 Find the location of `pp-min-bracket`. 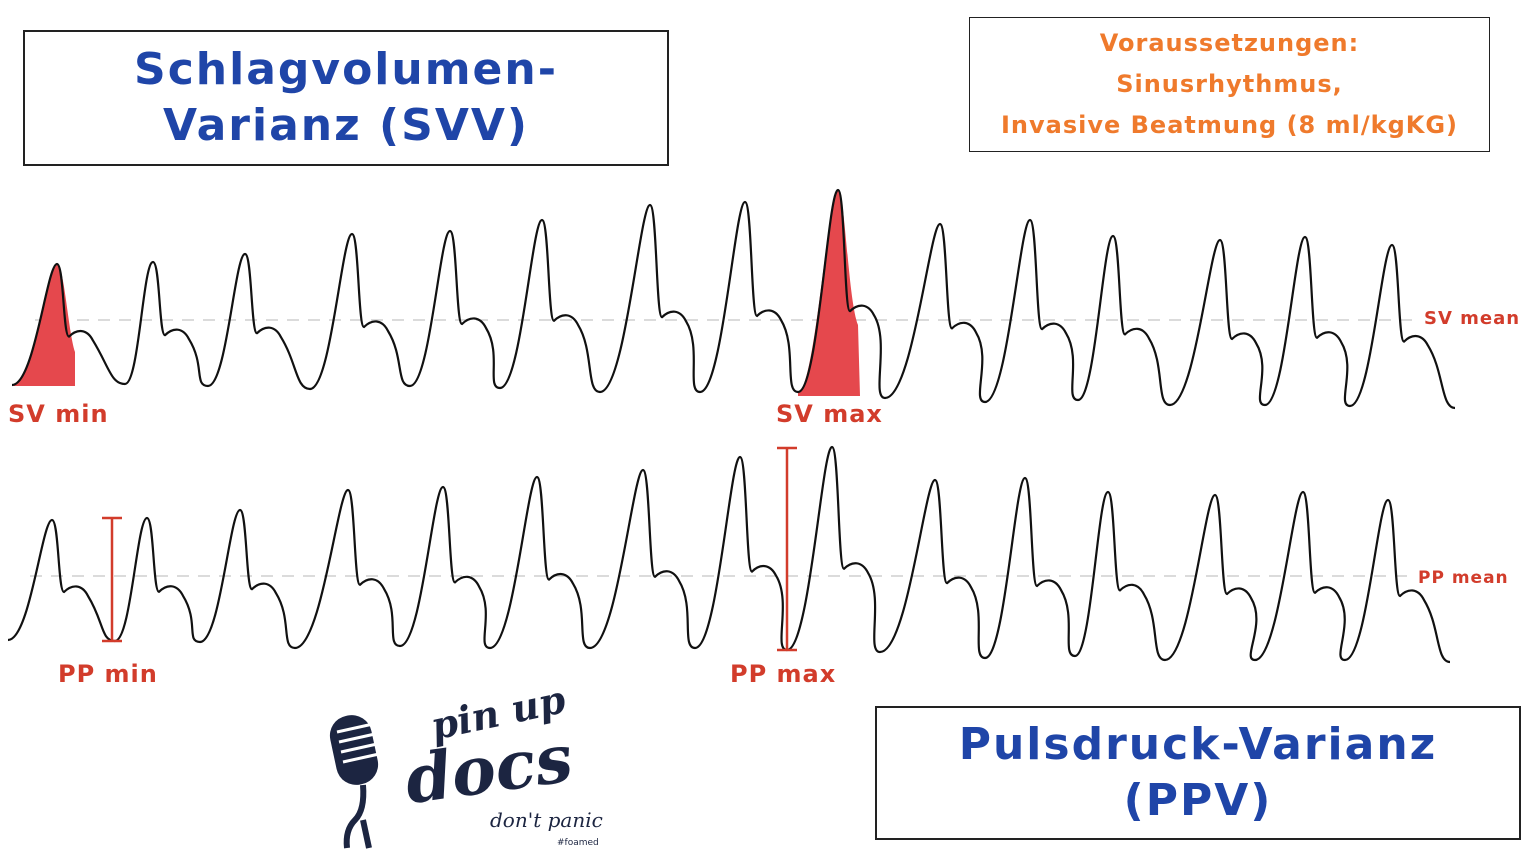

pp-min-bracket is located at coordinates (112, 579).